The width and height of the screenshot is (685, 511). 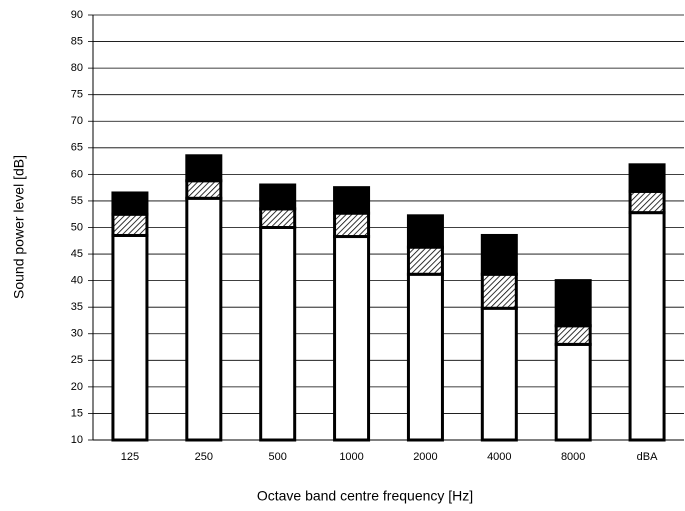 I want to click on y-axis-title: Sound power level [dB], so click(x=19, y=227).